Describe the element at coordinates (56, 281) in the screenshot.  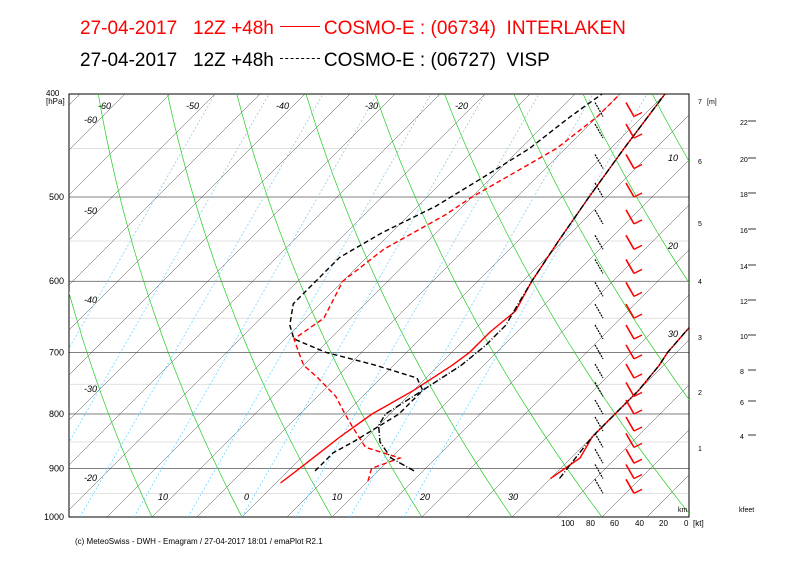
I see `y-tick-label: 600` at that location.